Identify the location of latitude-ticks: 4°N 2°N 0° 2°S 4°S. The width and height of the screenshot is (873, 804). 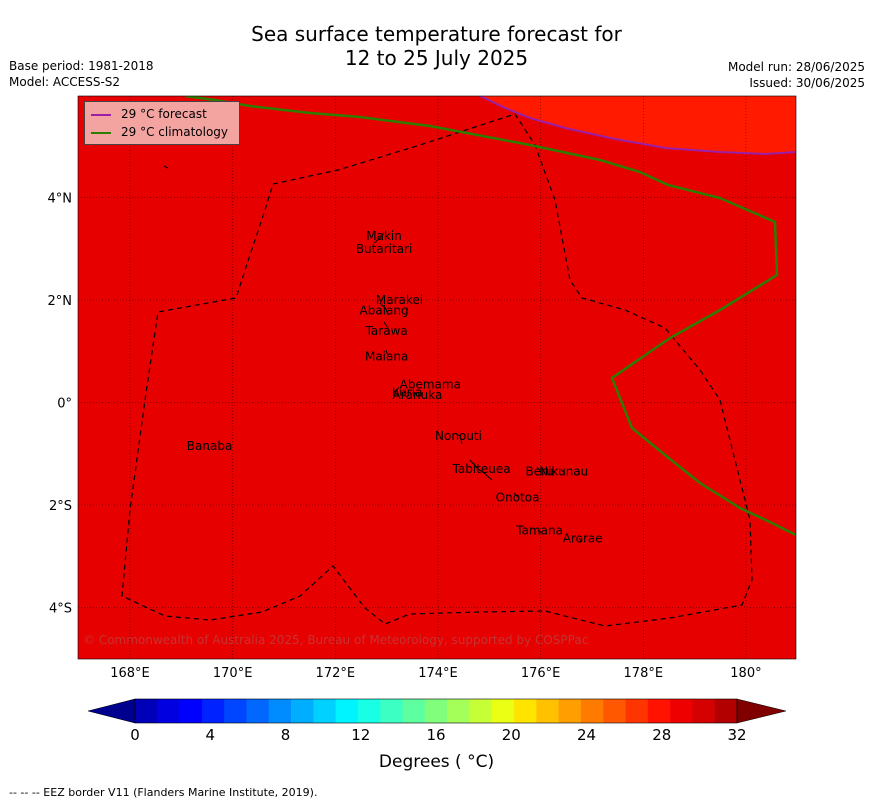
(60, 404).